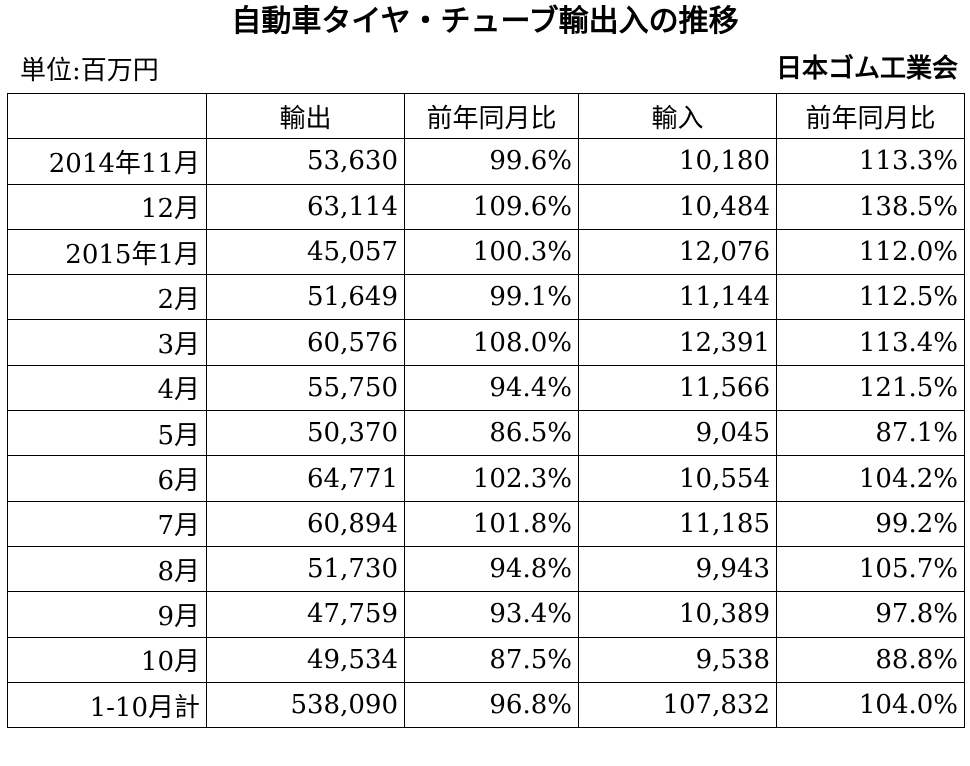 Image resolution: width=970 pixels, height=766 pixels. I want to click on table-row: 1-10月計 538,090 96.8% 107,832 104.0%, so click(486, 705).